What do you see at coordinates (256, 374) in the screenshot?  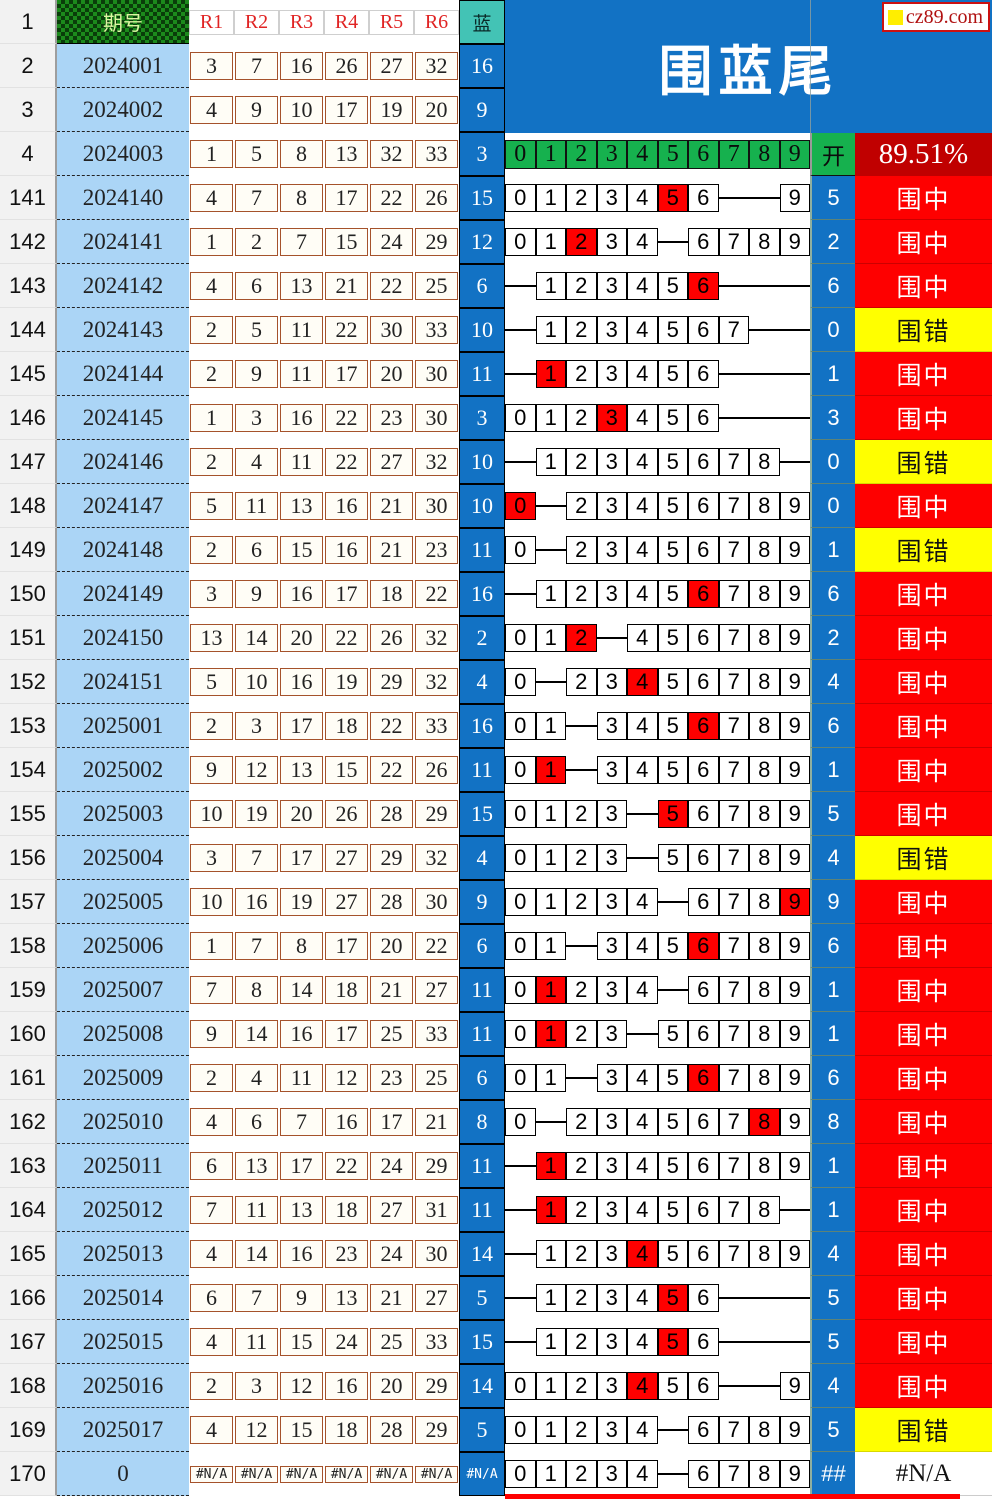 I see `red-ball-cell-r2: 9` at bounding box center [256, 374].